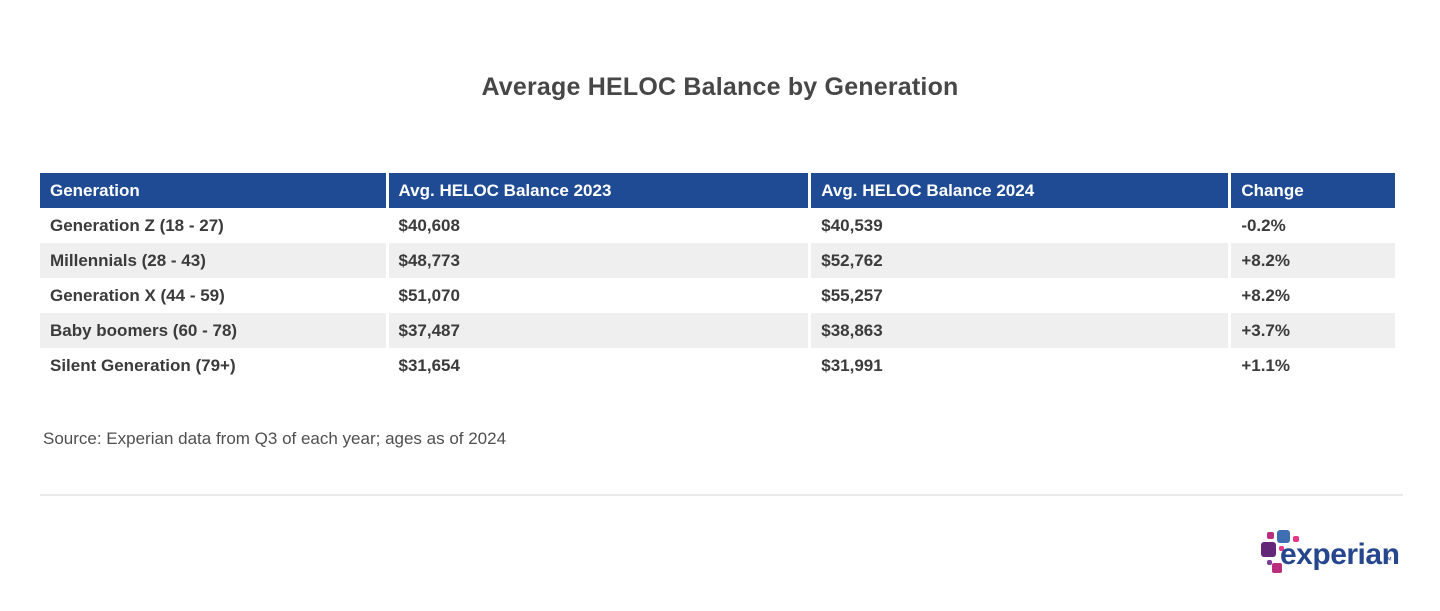 Image resolution: width=1440 pixels, height=611 pixels. Describe the element at coordinates (213, 225) in the screenshot. I see `cell-generation: Generation Z (18 - 27)` at that location.